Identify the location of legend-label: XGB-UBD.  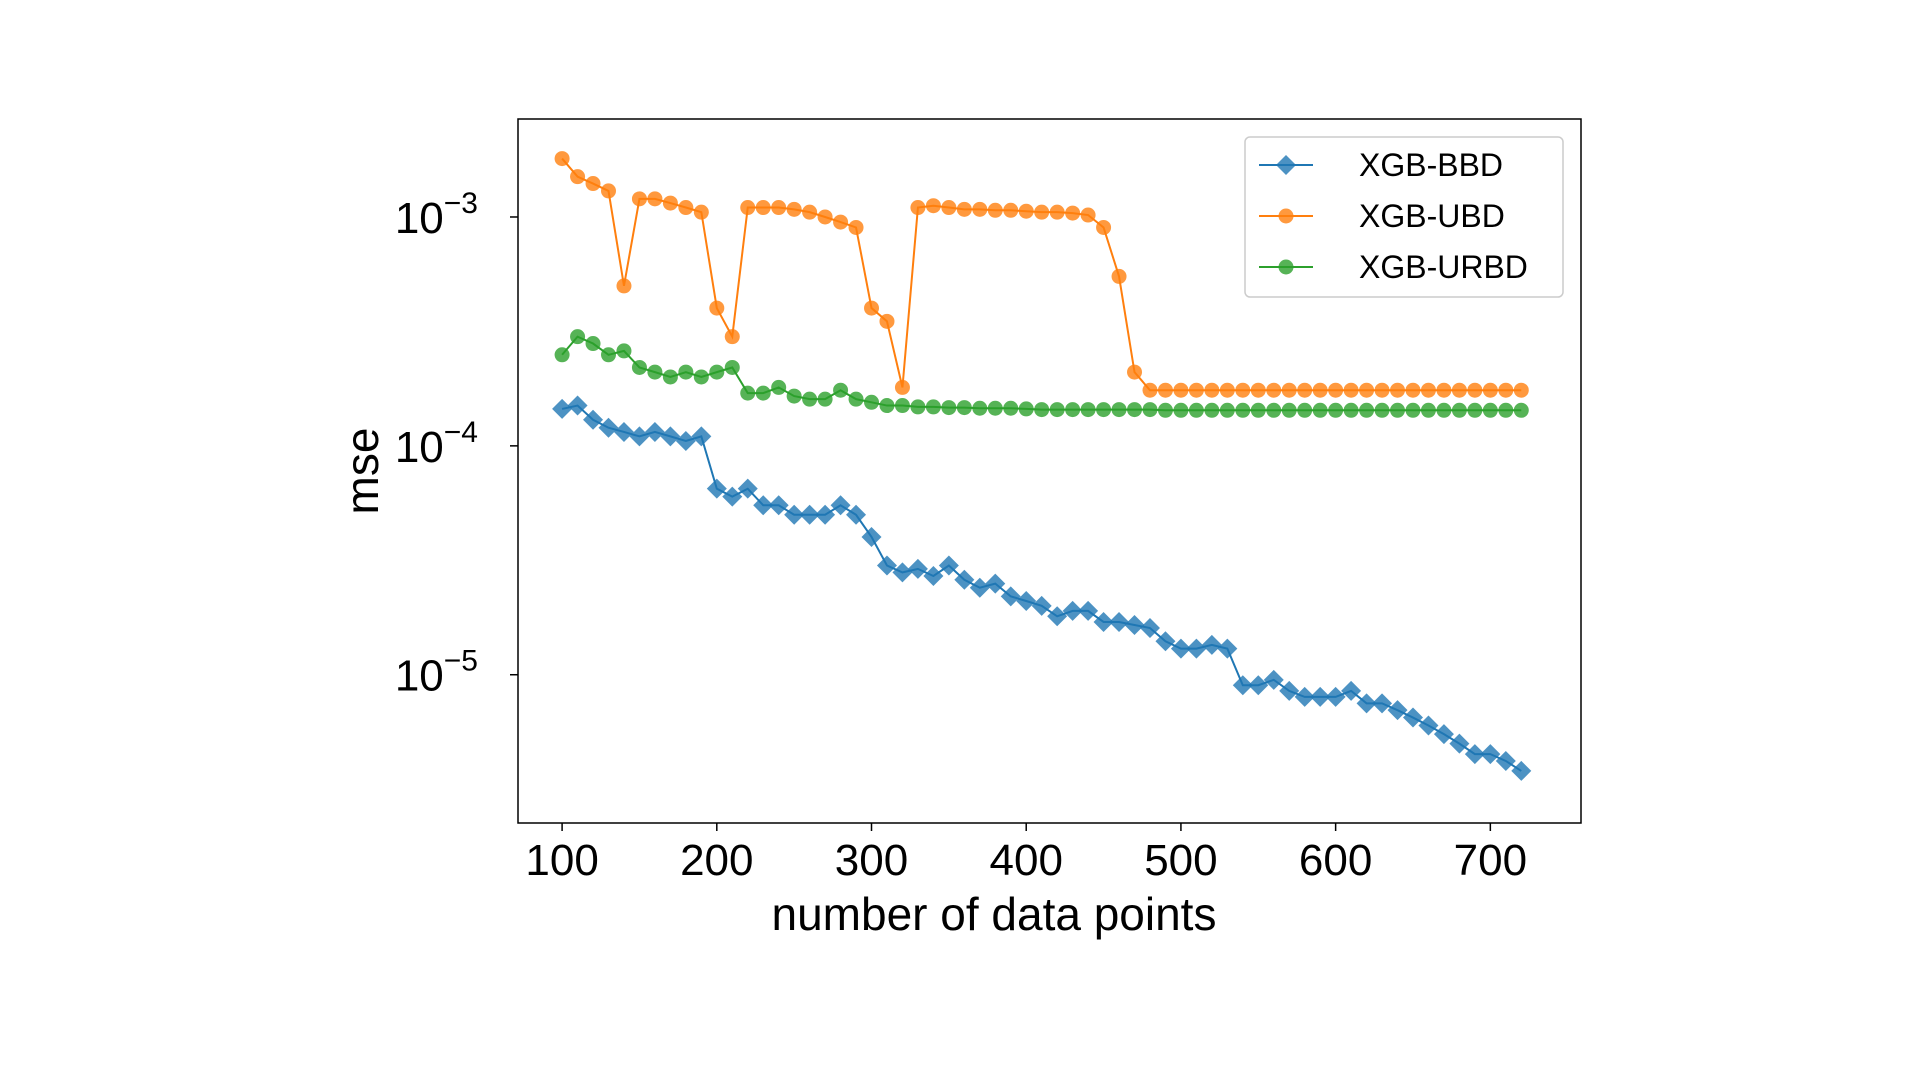
(1432, 216).